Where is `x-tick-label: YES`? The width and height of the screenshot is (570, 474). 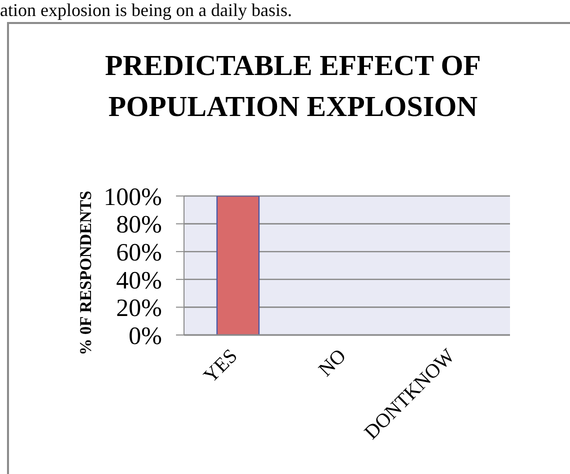
x-tick-label: YES is located at coordinates (221, 366).